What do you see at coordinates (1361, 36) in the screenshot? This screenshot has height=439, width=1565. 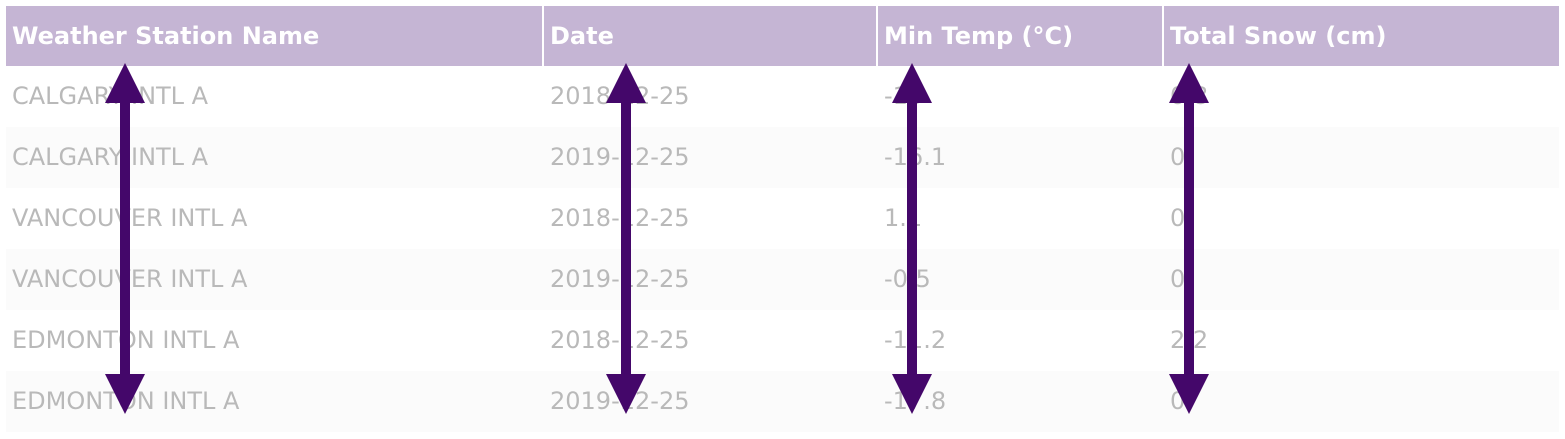 I see `header-total-snow: Total Snow (cm)` at bounding box center [1361, 36].